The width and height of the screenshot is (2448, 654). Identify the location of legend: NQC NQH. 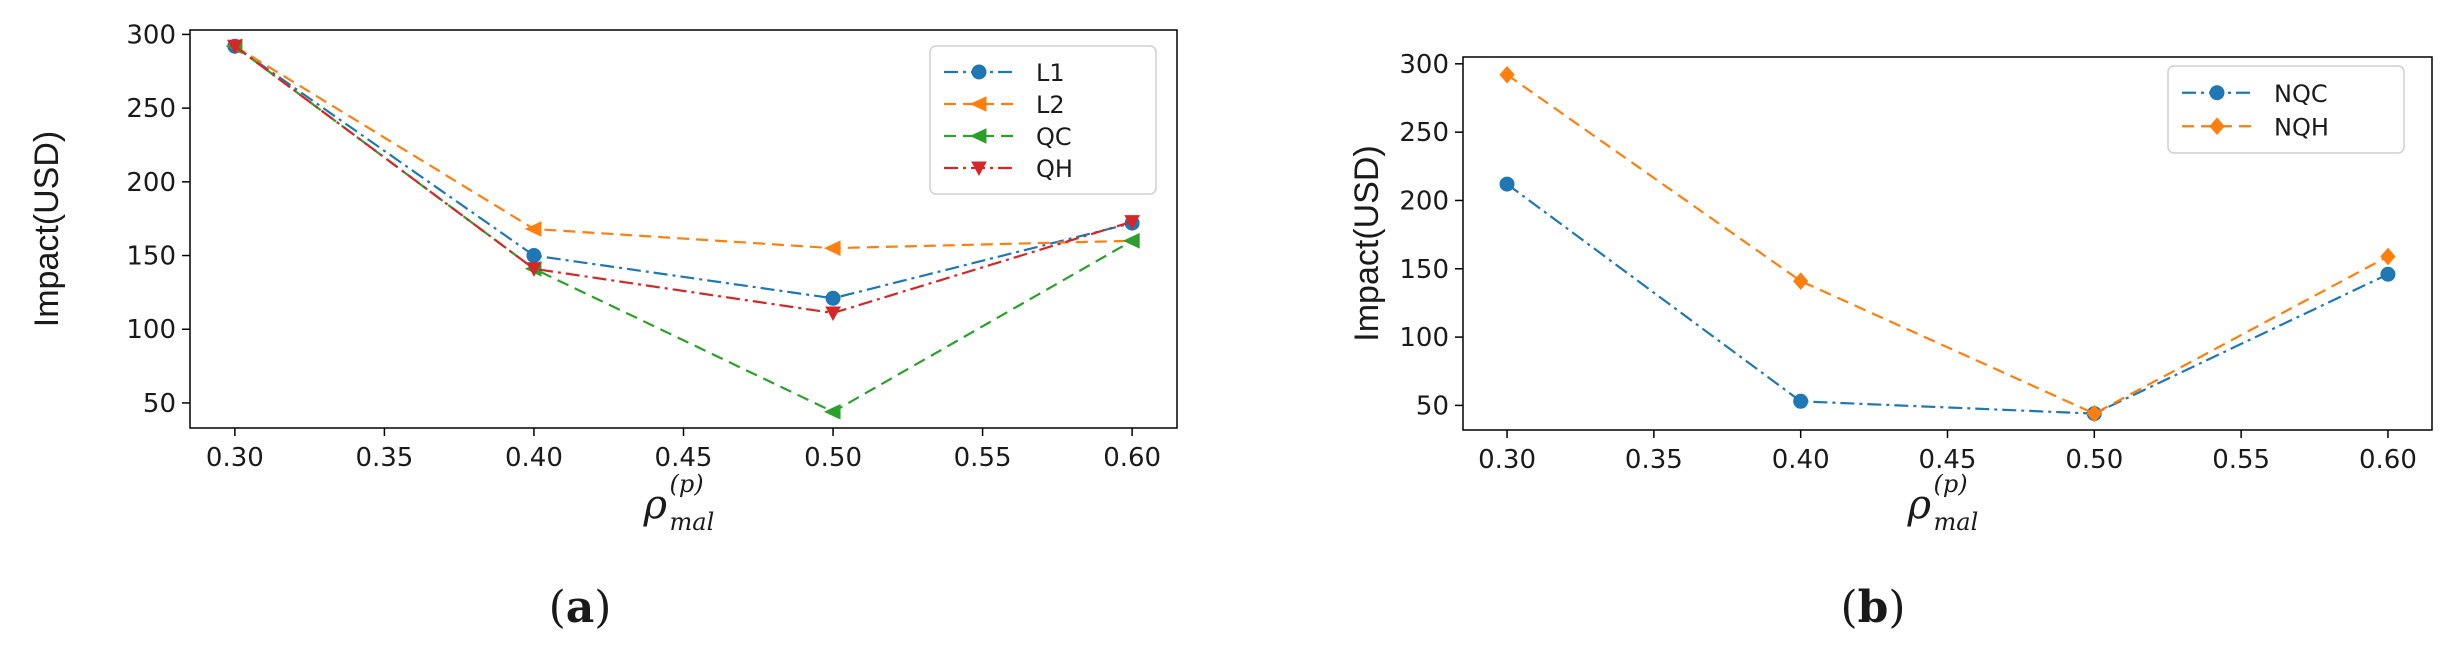
(2286, 109).